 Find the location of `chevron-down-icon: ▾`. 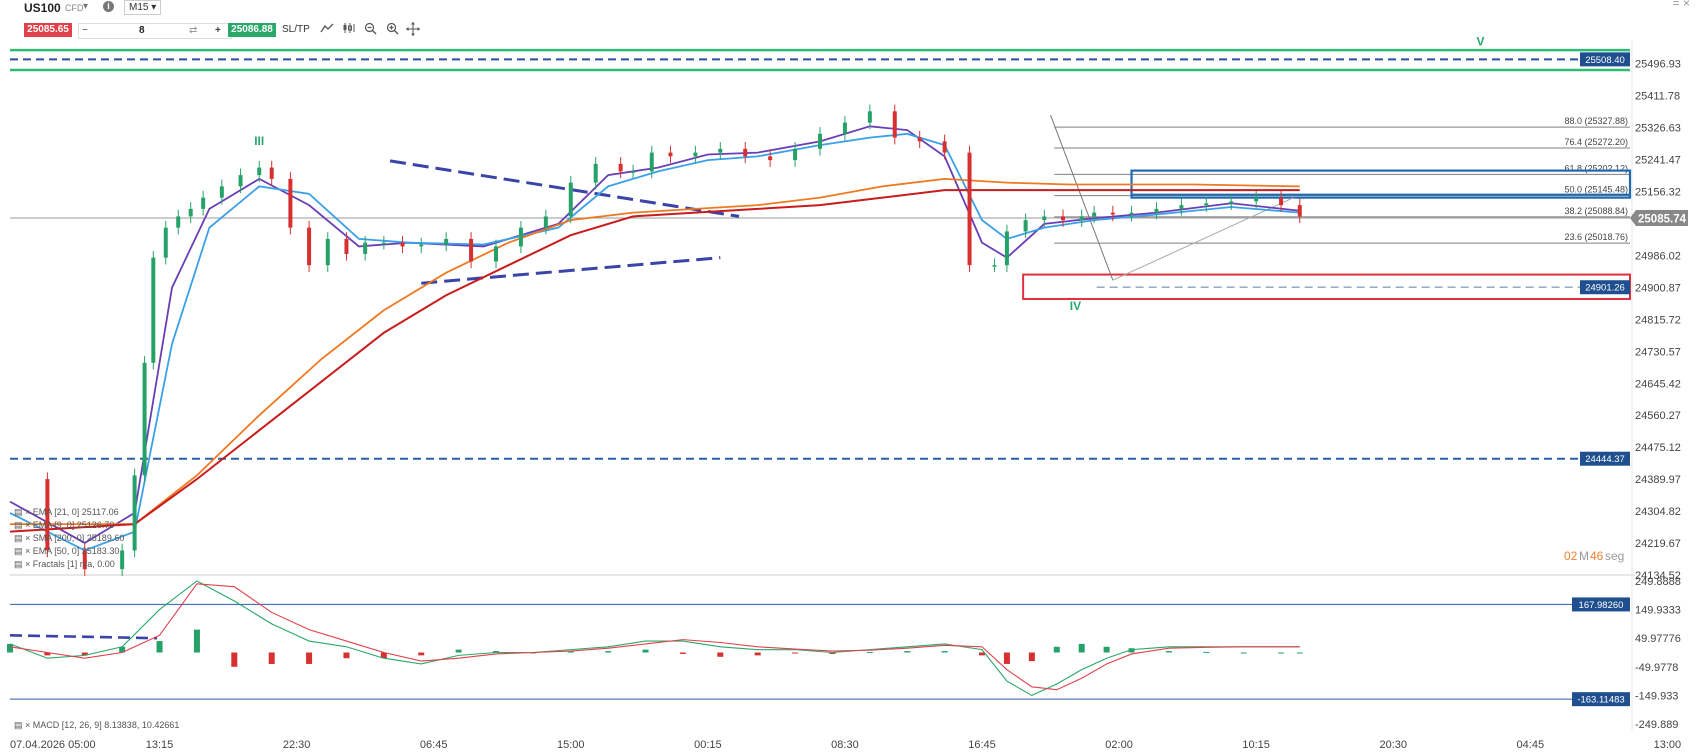

chevron-down-icon: ▾ is located at coordinates (86, 6).